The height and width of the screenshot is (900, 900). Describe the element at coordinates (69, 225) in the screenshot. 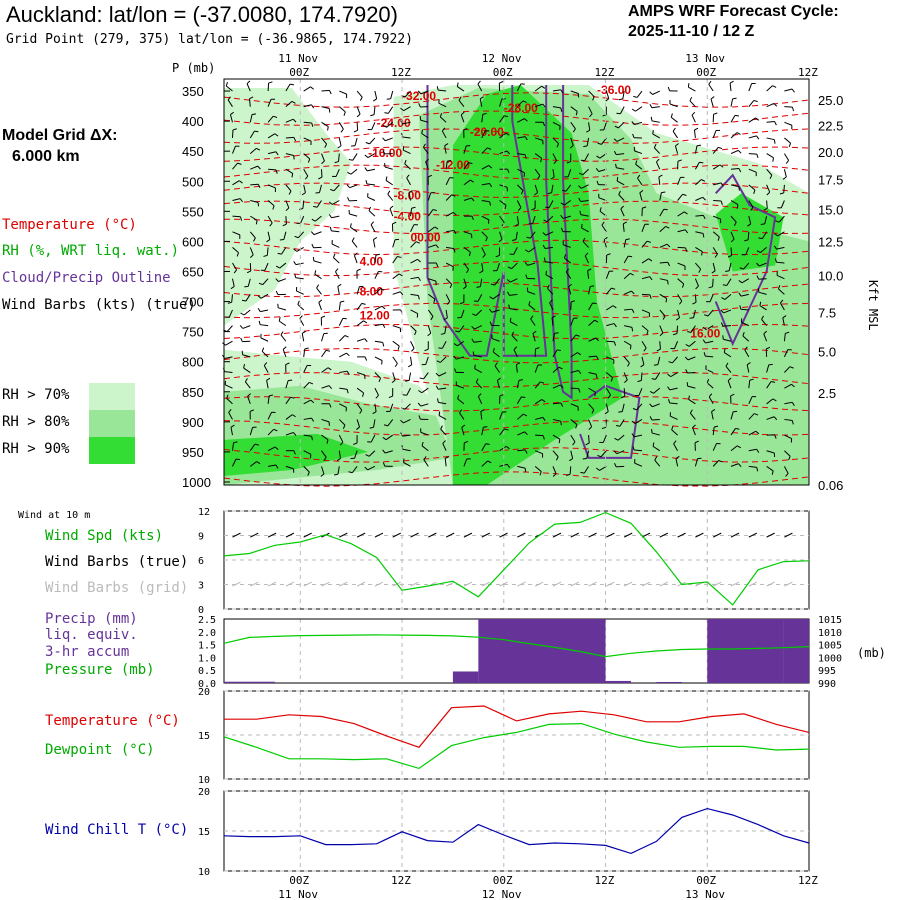

I see `legend-temperature: Temperature (°C)` at that location.